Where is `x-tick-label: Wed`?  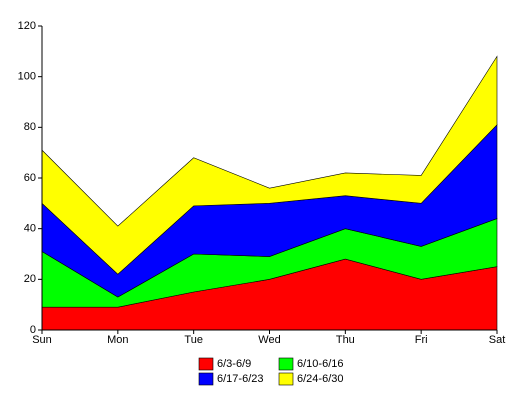 x-tick-label: Wed is located at coordinates (269, 340).